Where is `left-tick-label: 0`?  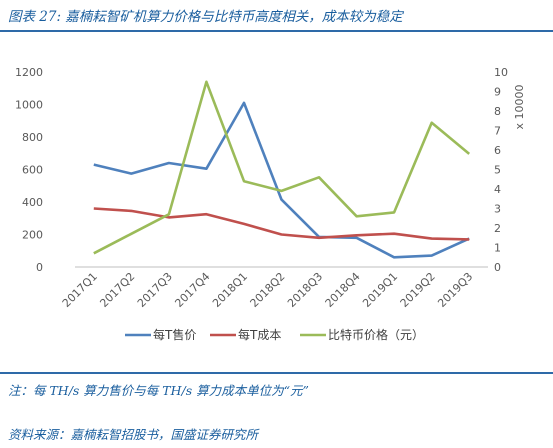 left-tick-label: 0 is located at coordinates (39, 267).